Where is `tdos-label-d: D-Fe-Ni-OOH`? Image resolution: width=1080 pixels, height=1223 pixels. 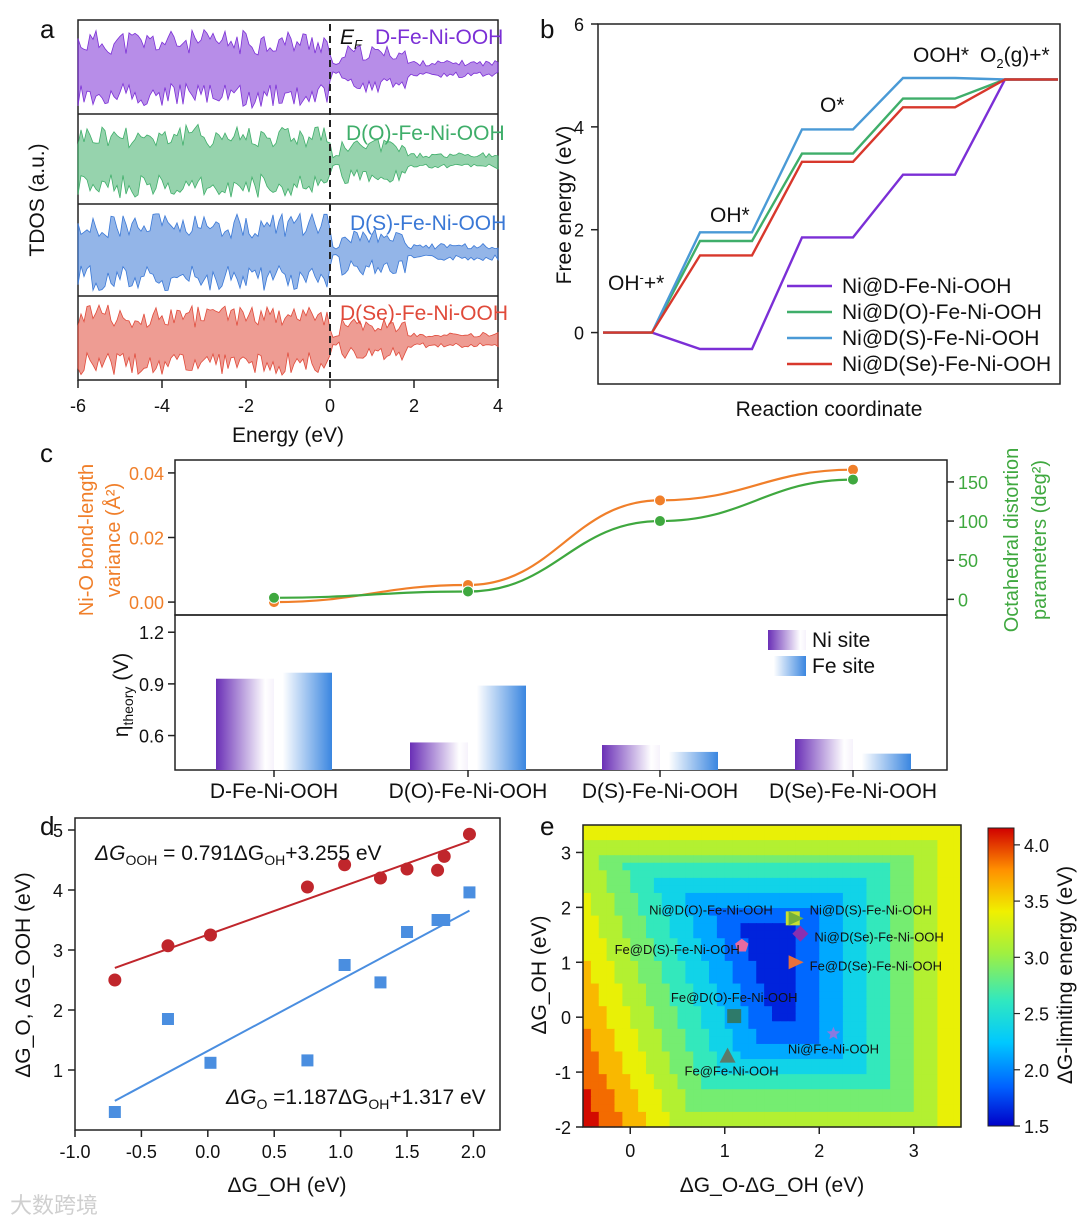
tdos-label-d: D-Fe-Ni-OOH is located at coordinates (439, 37).